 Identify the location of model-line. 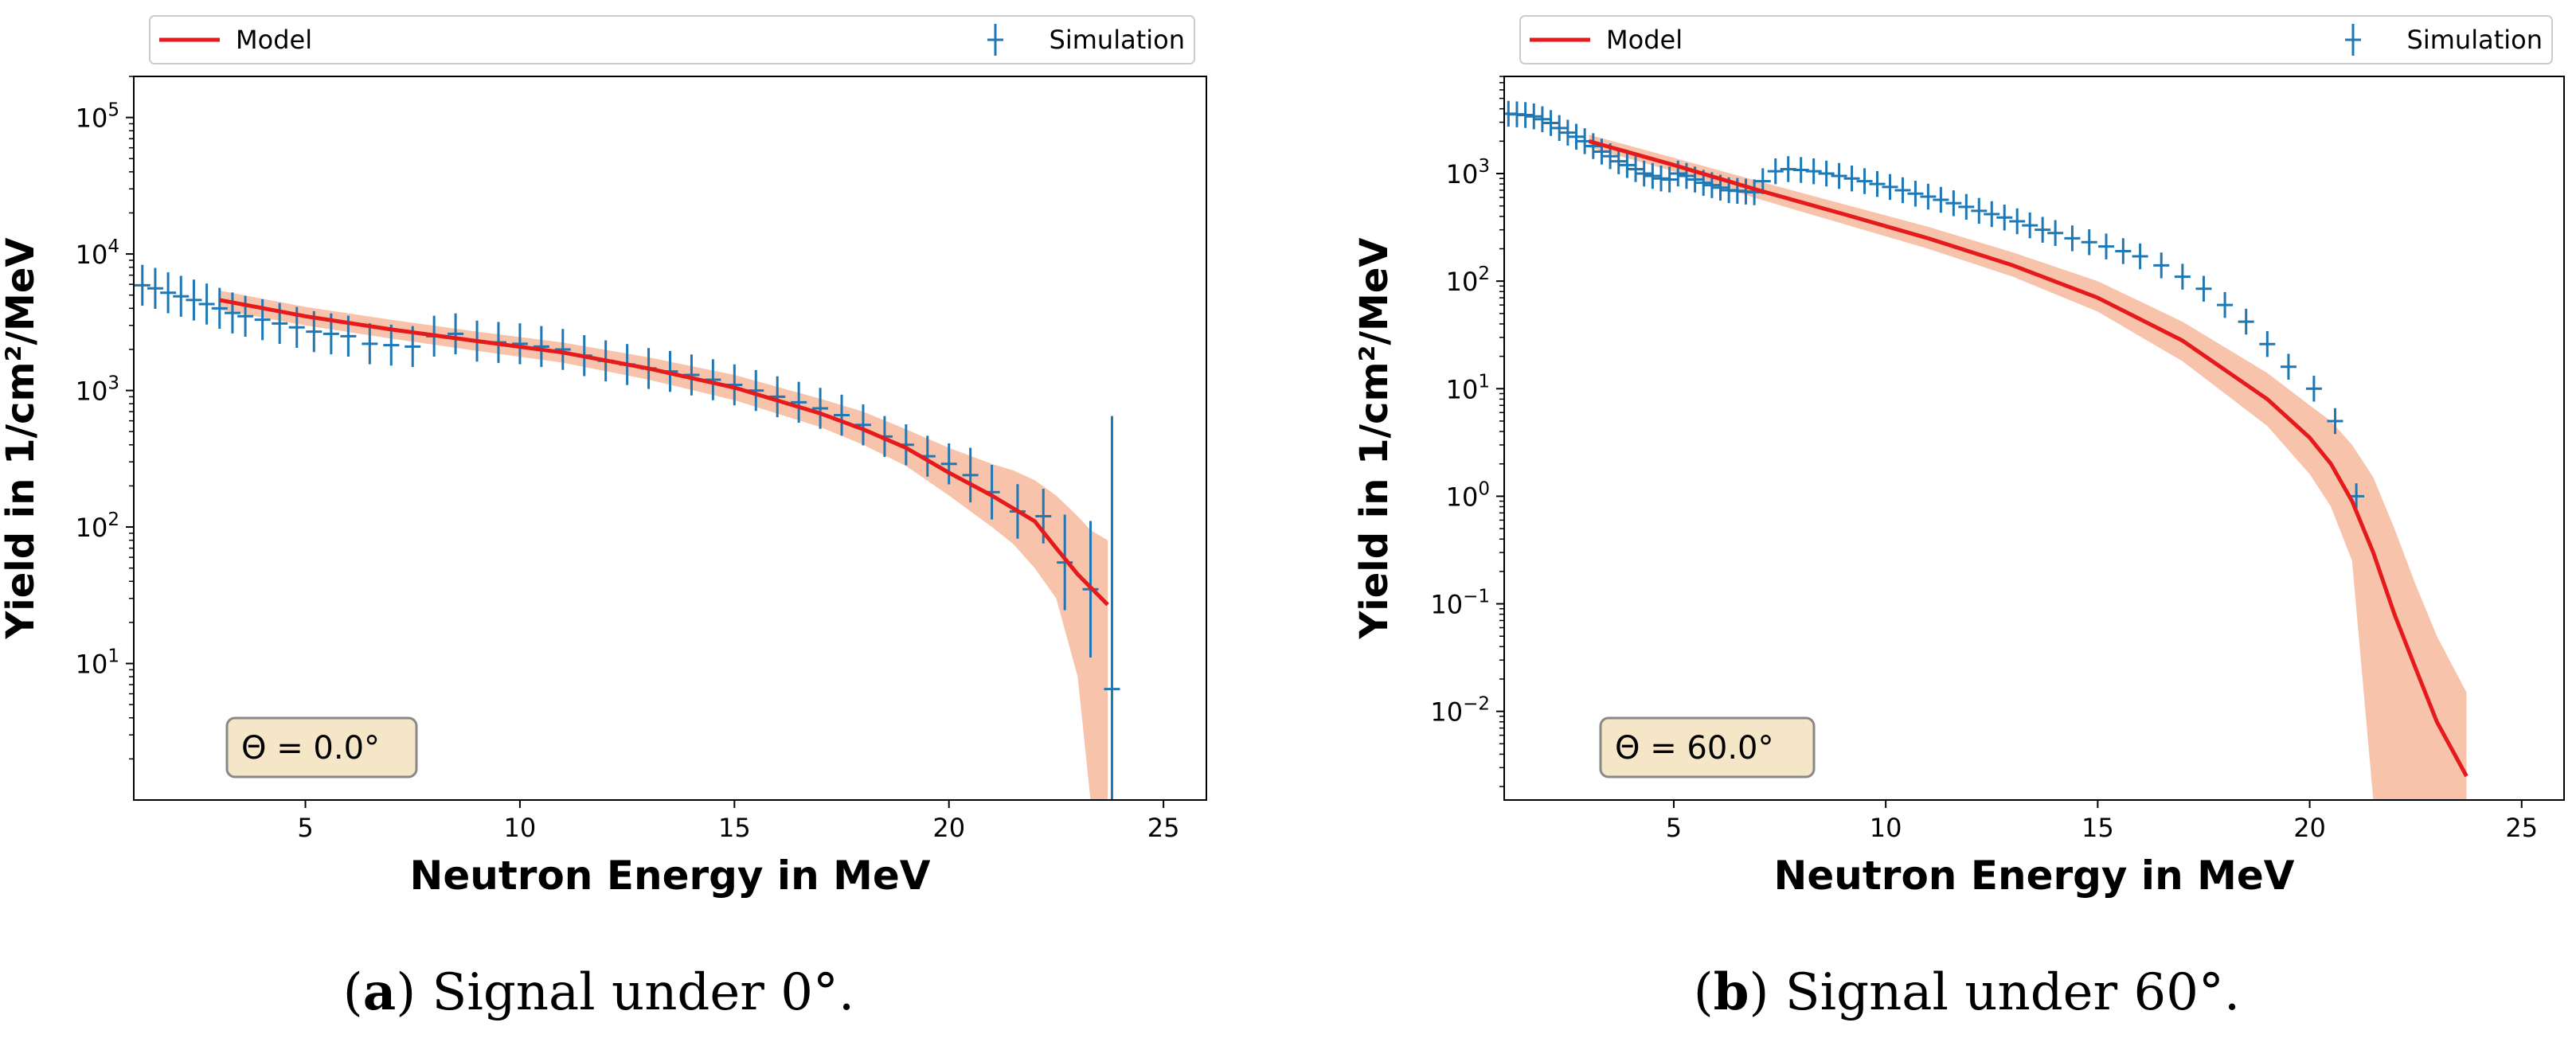
(664, 452).